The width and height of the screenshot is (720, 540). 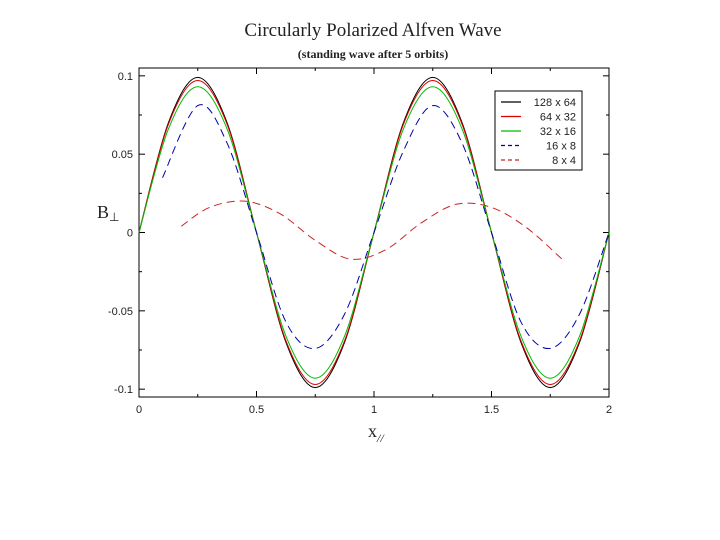 What do you see at coordinates (122, 155) in the screenshot?
I see `y-tick-label: 0.05` at bounding box center [122, 155].